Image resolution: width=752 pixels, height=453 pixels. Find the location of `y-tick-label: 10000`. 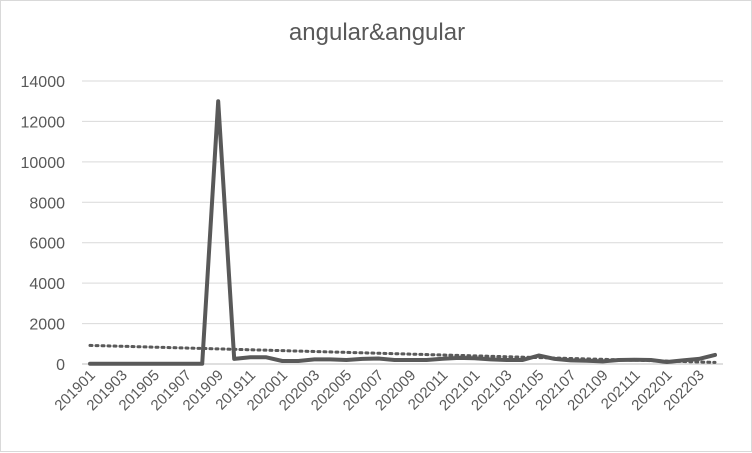

y-tick-label: 10000 is located at coordinates (43, 163).